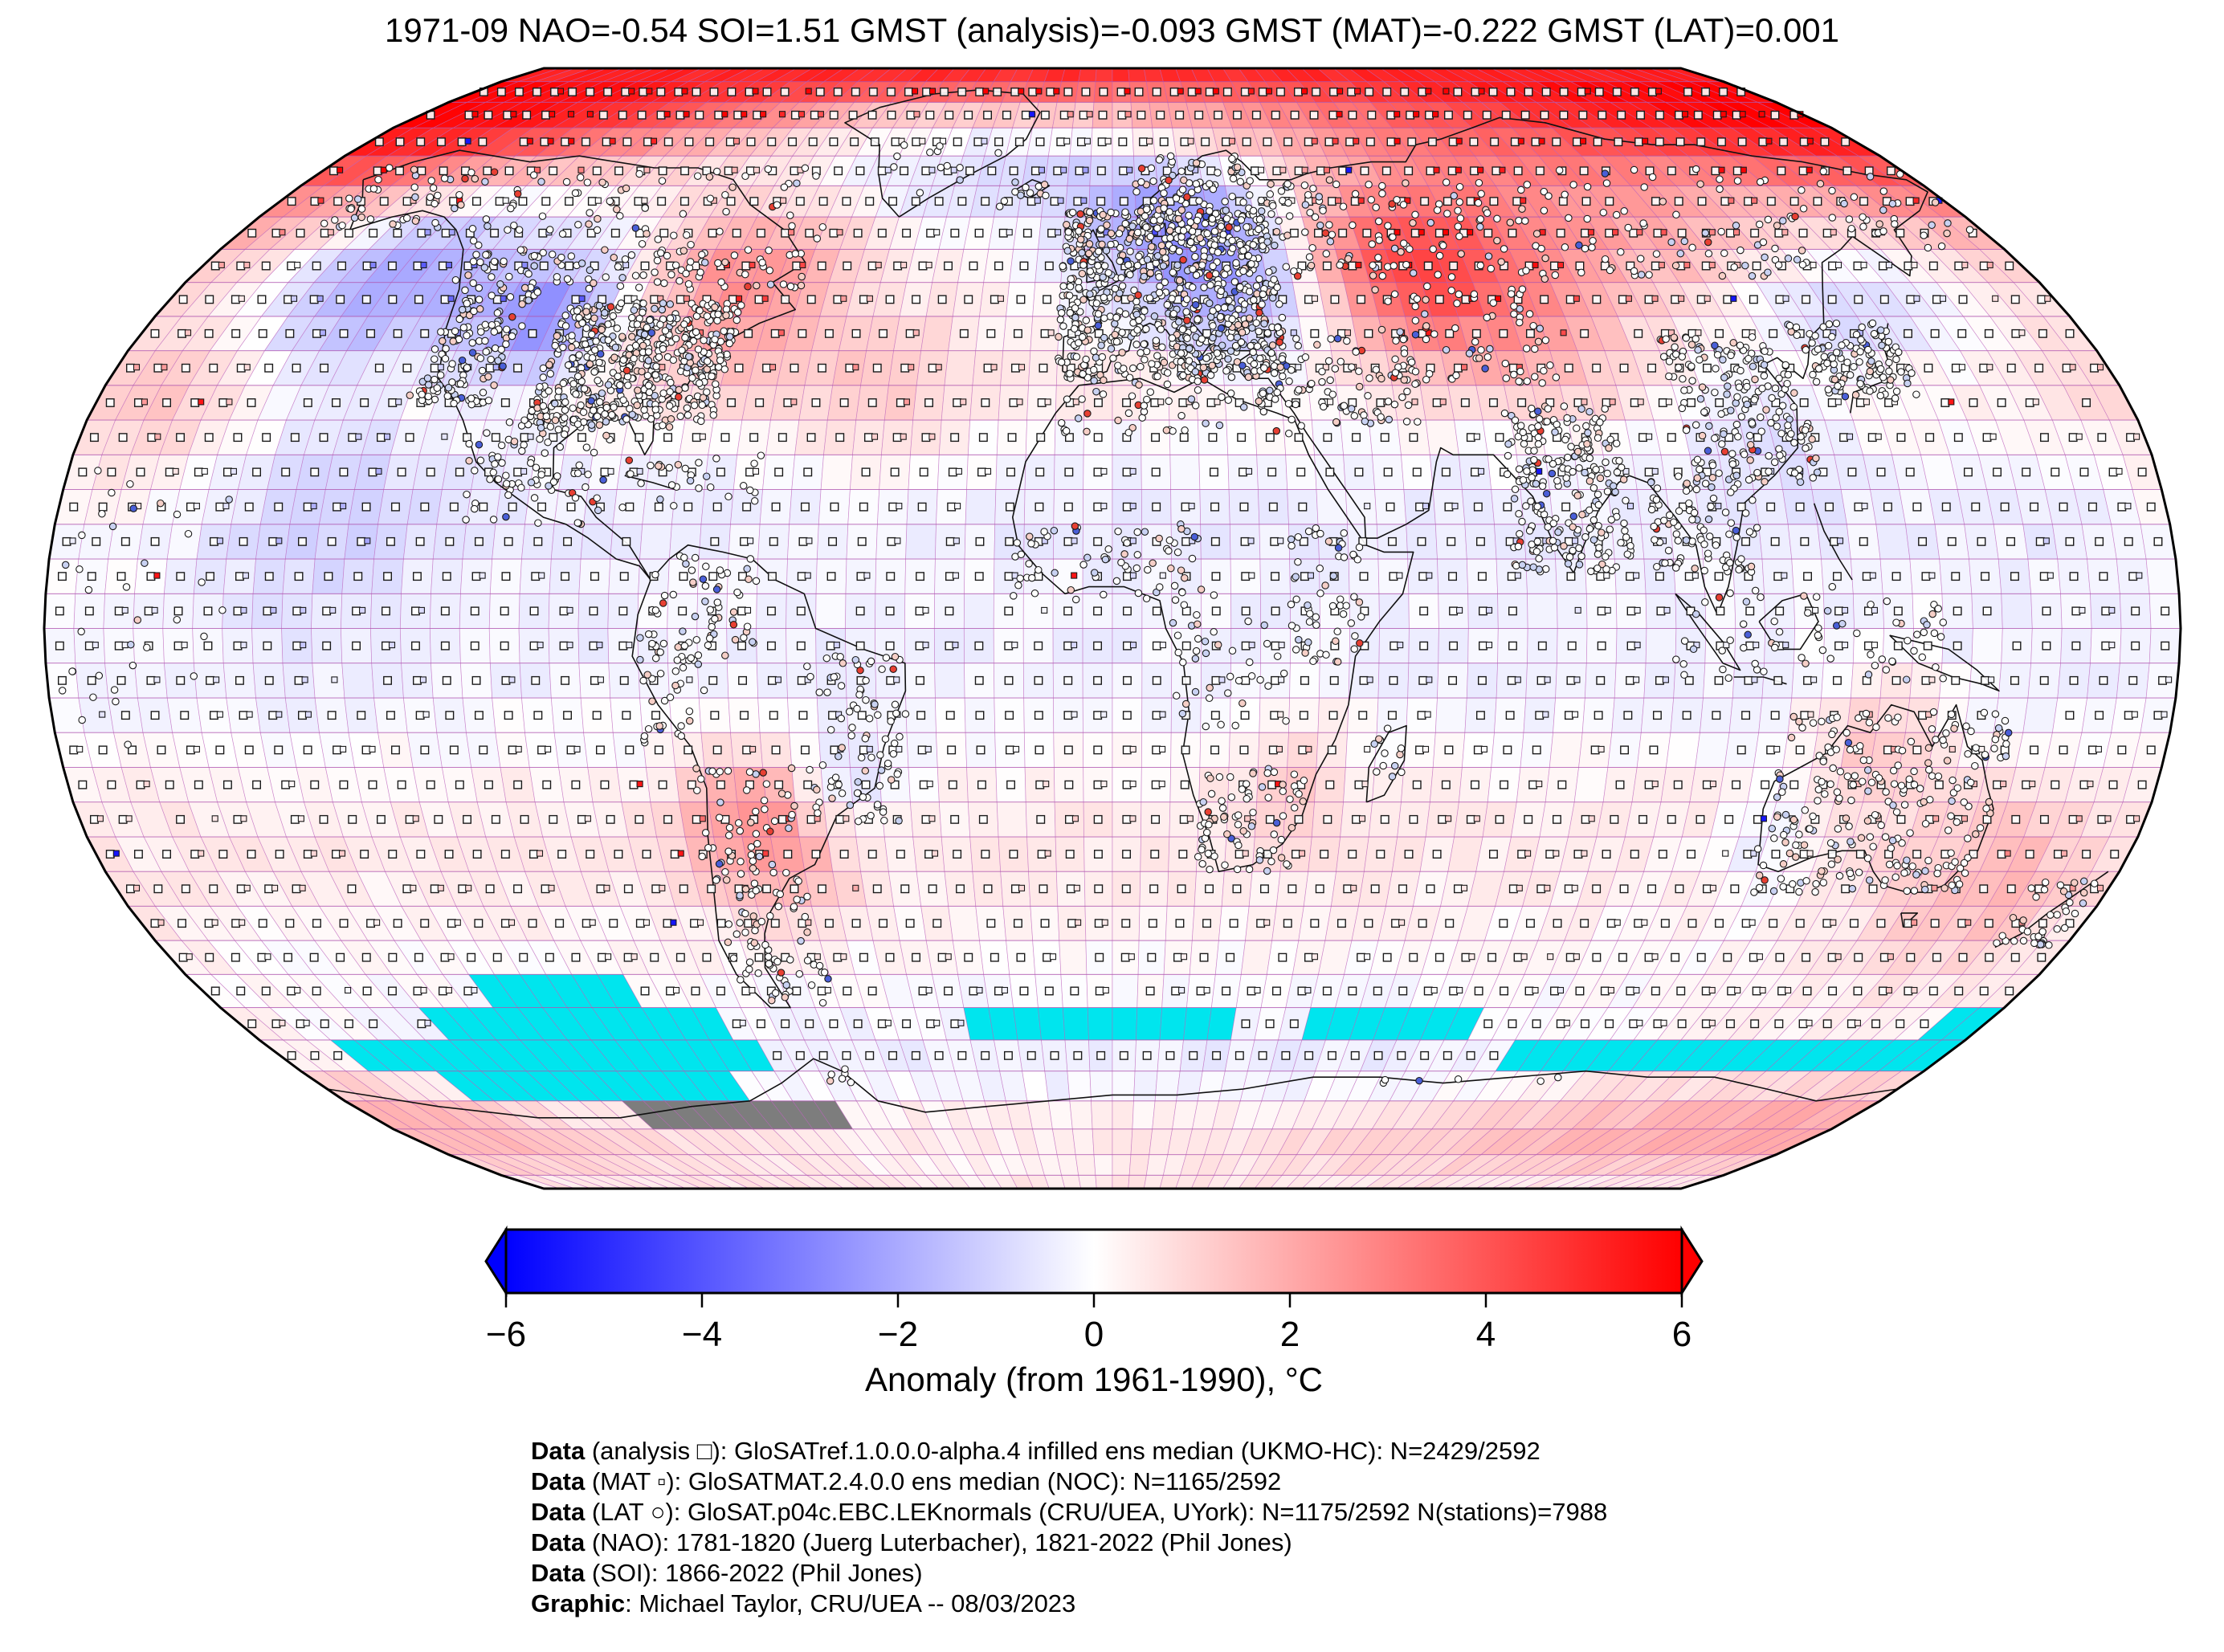 This screenshot has width=2224, height=1652. I want to click on tick-label: 6, so click(1682, 1334).